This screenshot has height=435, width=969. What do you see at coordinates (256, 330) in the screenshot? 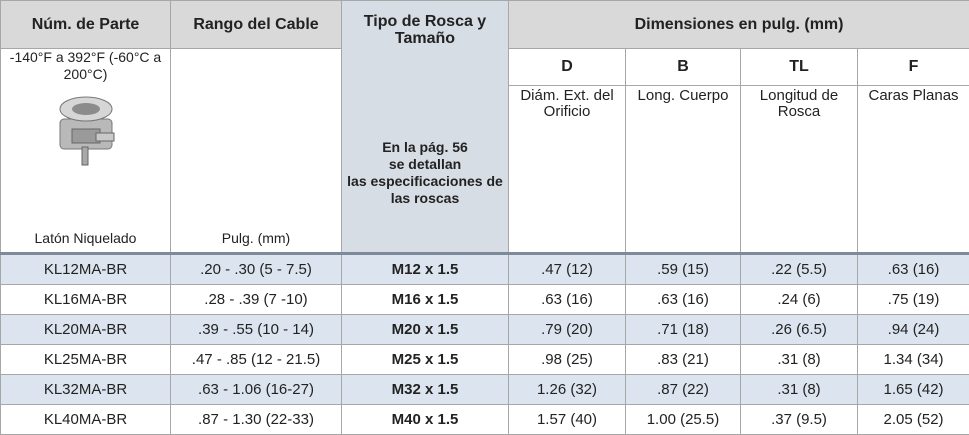
I see `cell: .39 - .55 (10 - 14)` at bounding box center [256, 330].